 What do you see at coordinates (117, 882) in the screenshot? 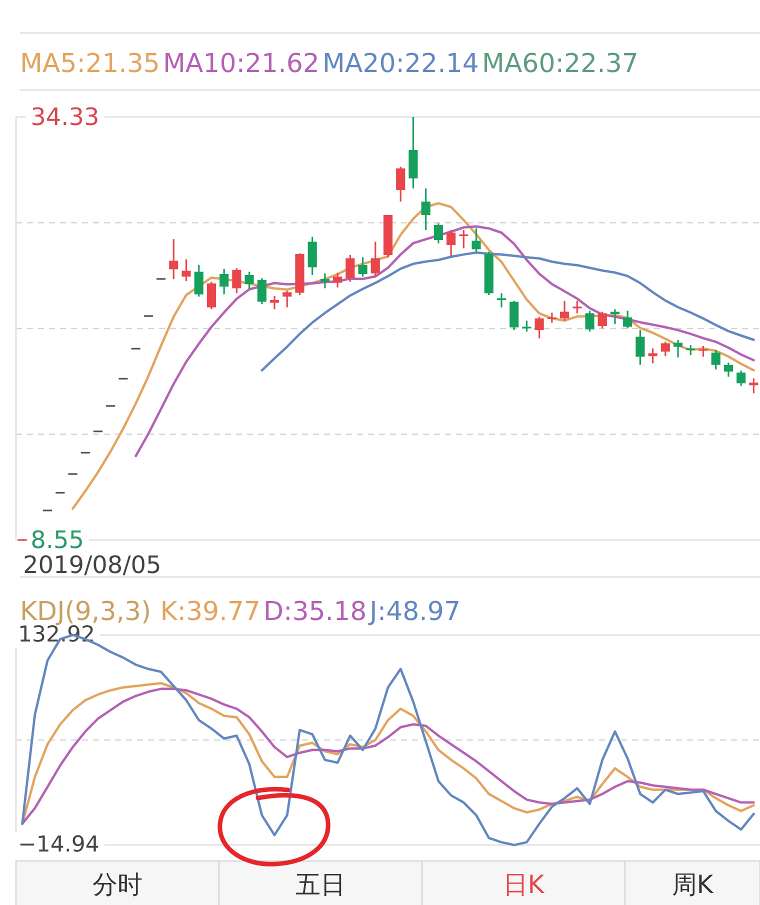
I see `tab: 分时` at bounding box center [117, 882].